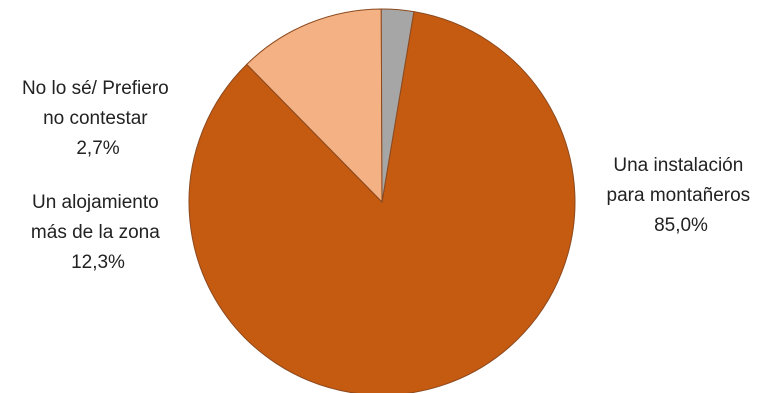 This screenshot has width=765, height=393. Describe the element at coordinates (397, 105) in the screenshot. I see `slice-no-lo-se` at that location.